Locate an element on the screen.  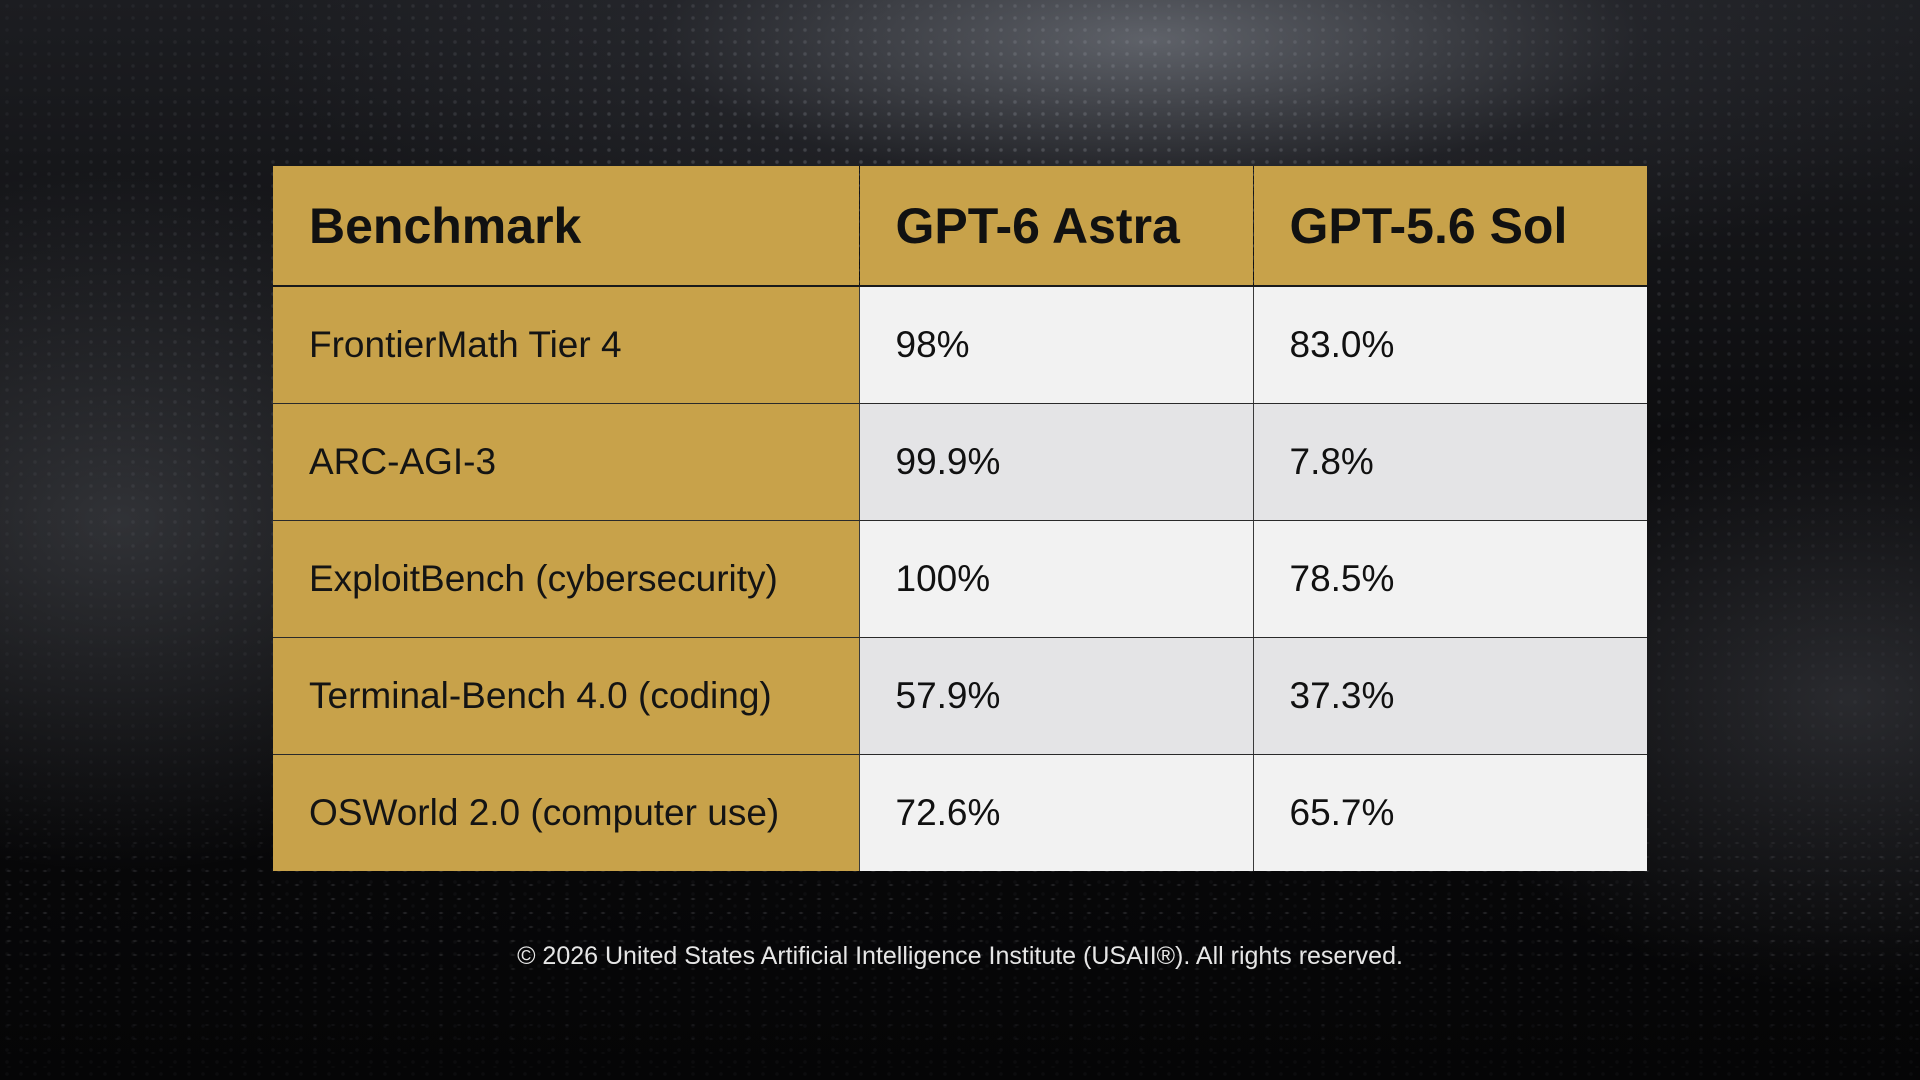
header-gpt-5-6-sol: GPT-5.6 Sol is located at coordinates (1449, 226).